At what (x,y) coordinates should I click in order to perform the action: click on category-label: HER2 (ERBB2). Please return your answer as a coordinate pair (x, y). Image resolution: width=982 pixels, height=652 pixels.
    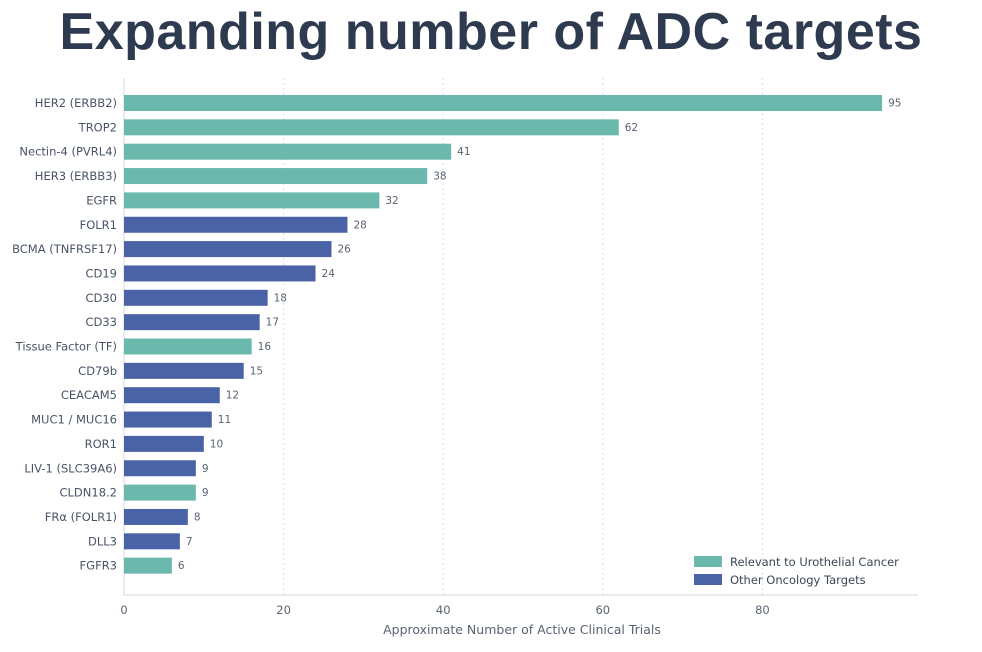
    Looking at the image, I should click on (76, 103).